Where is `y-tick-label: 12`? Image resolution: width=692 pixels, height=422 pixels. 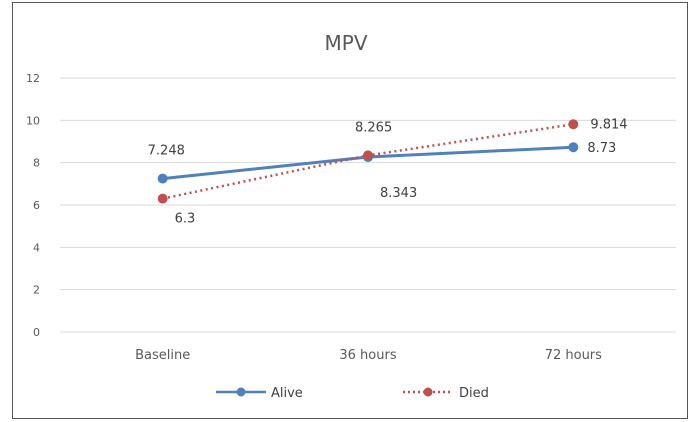 y-tick-label: 12 is located at coordinates (33, 78).